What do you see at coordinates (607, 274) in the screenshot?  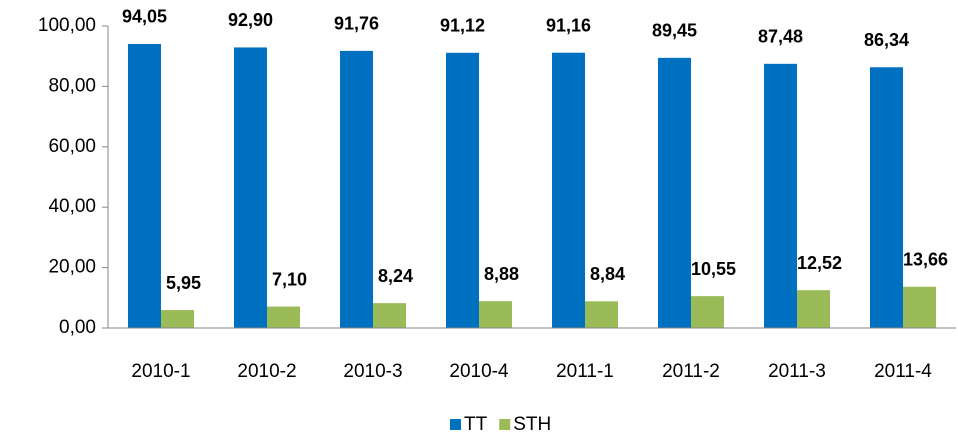 I see `value-label: 8,84` at bounding box center [607, 274].